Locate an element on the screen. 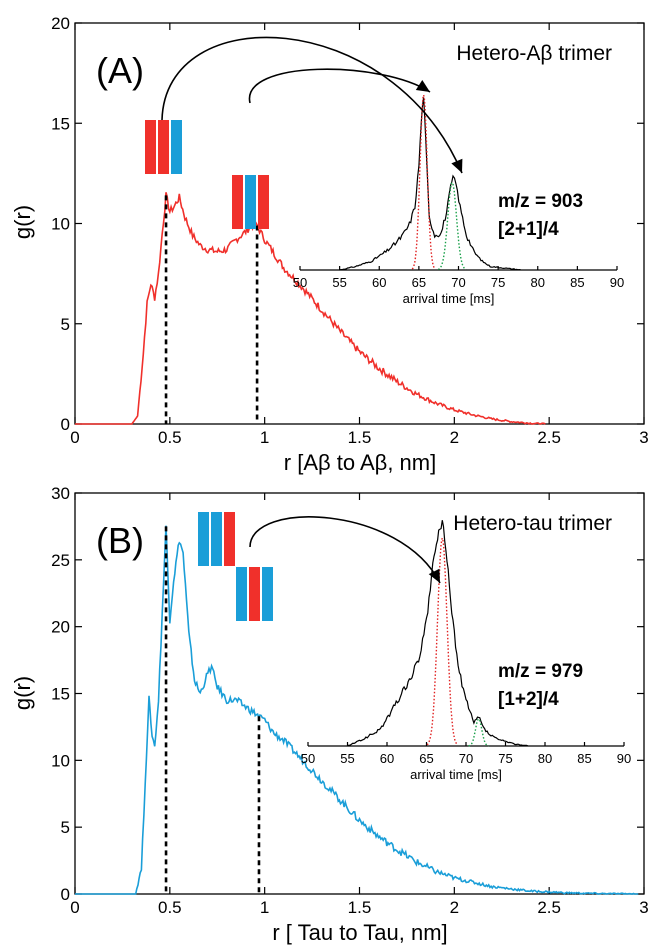  x-axis-title: r [Aβ to Aβ, nm] is located at coordinates (360, 462).